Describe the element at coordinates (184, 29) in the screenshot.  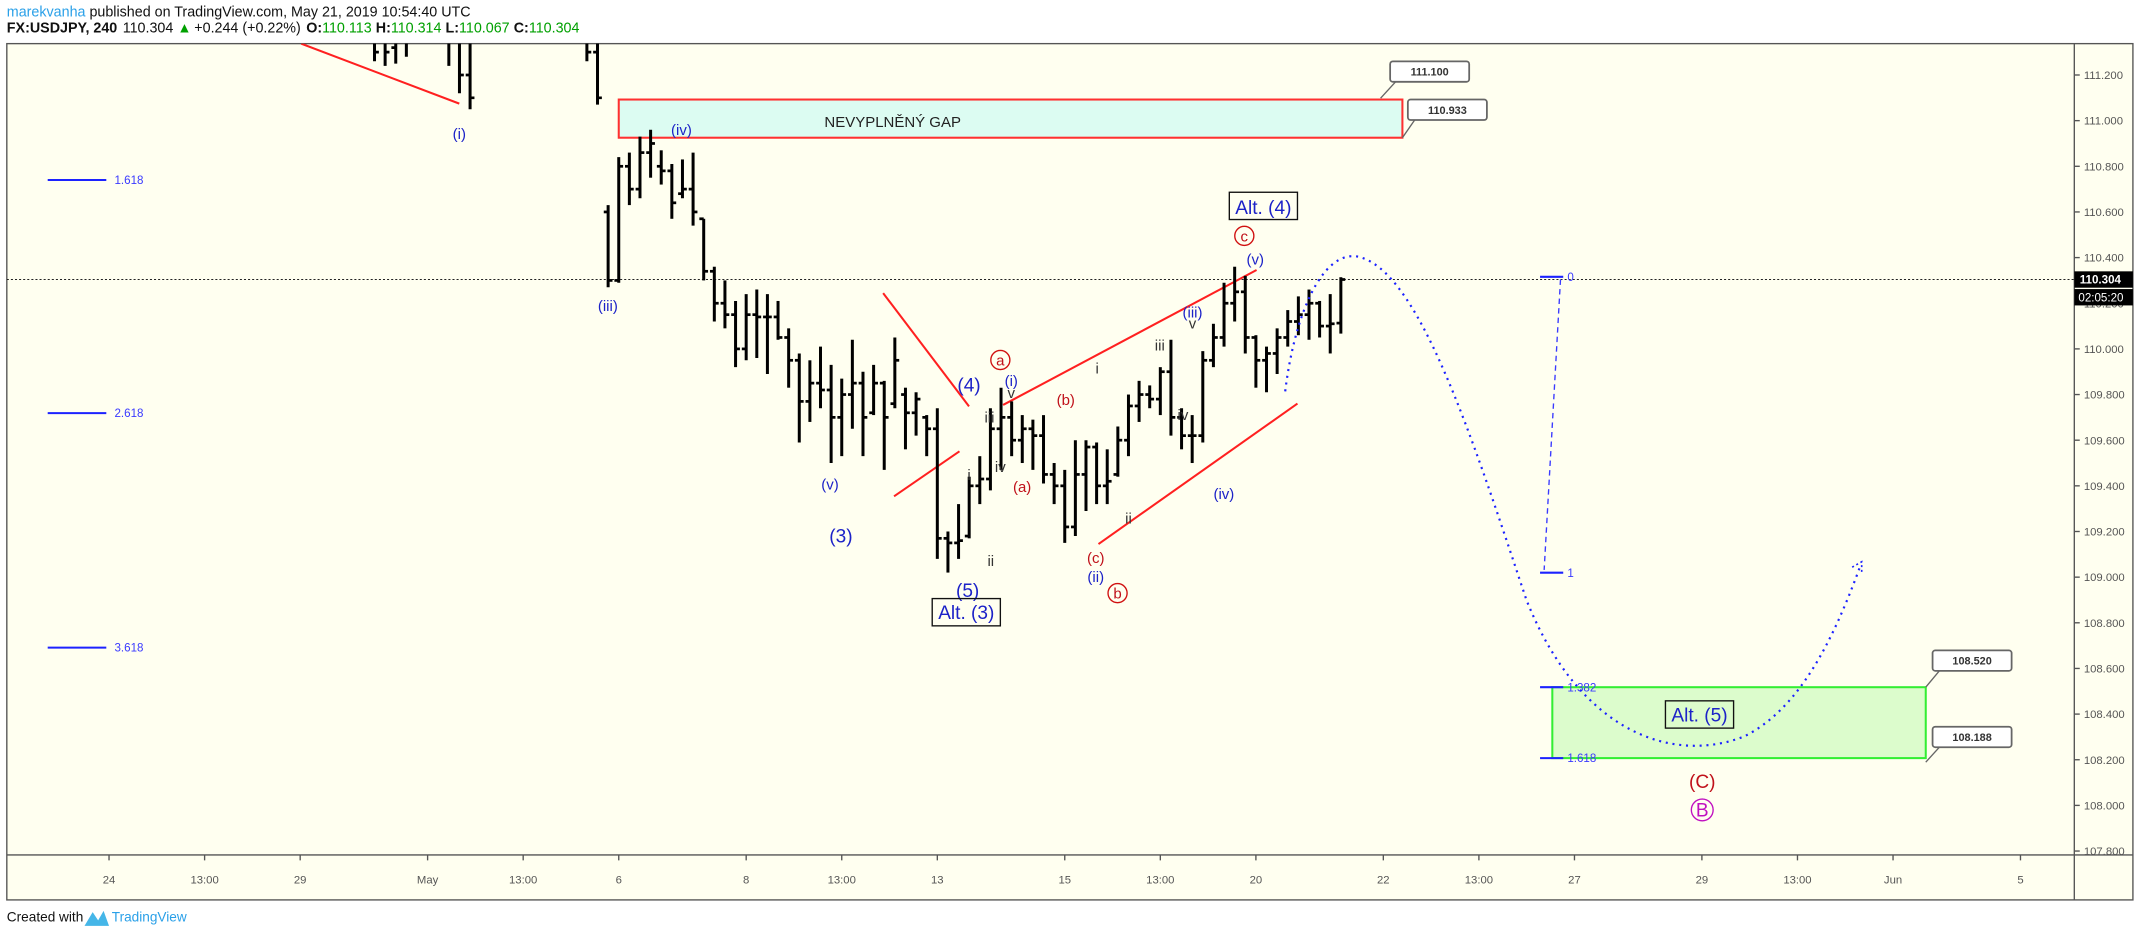
I see `up-arrow-icon: ▲` at that location.